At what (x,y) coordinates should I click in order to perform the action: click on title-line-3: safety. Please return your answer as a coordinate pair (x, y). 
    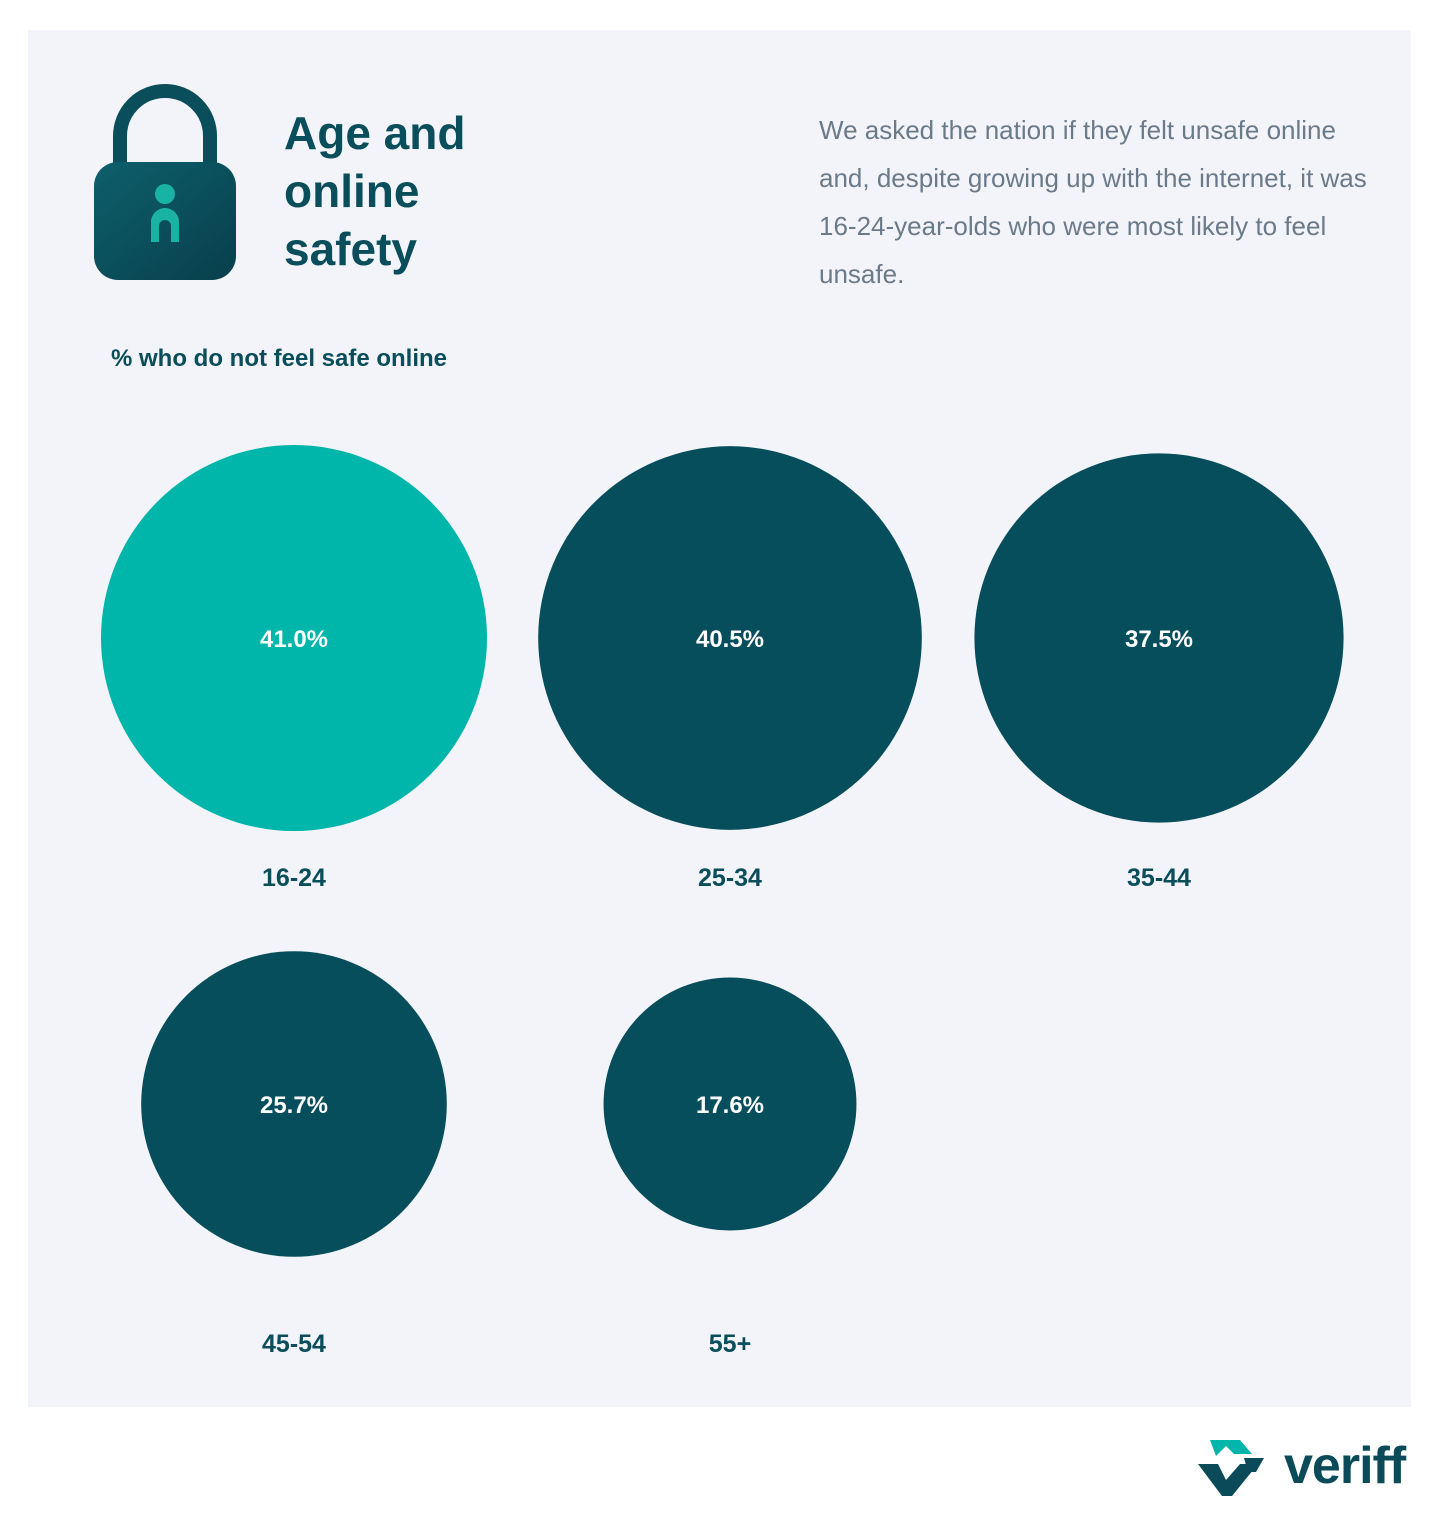
    Looking at the image, I should click on (350, 249).